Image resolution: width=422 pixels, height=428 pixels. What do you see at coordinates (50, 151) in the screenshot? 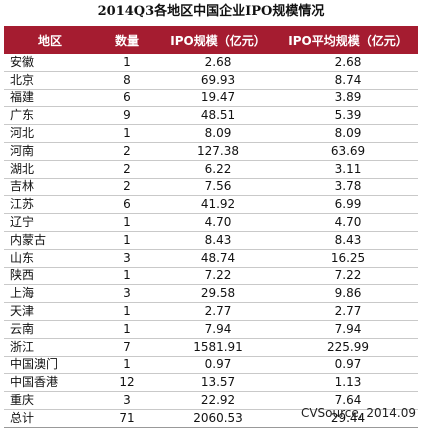
I see `cell-region: 河南` at bounding box center [50, 151].